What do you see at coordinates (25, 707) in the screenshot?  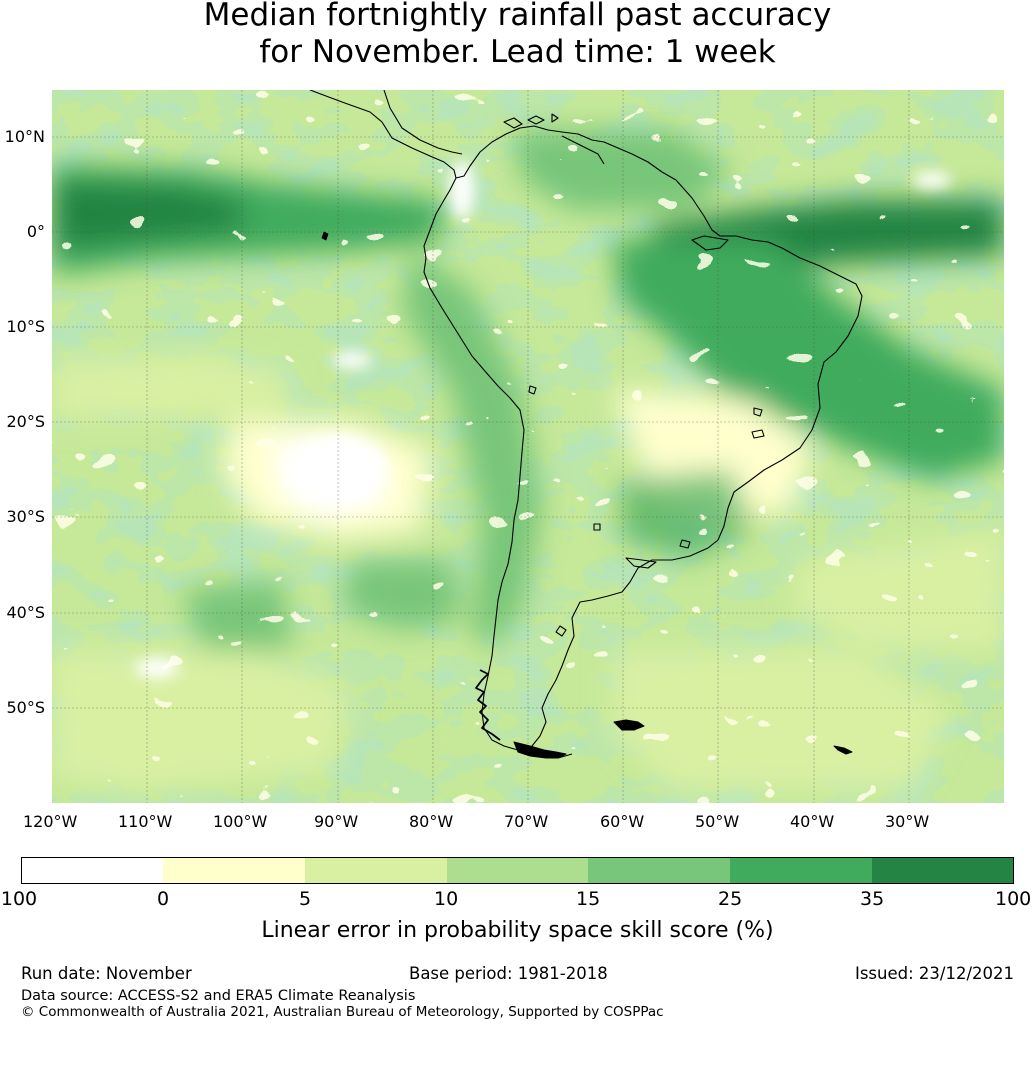 I see `lat-label-50s: 50°S` at bounding box center [25, 707].